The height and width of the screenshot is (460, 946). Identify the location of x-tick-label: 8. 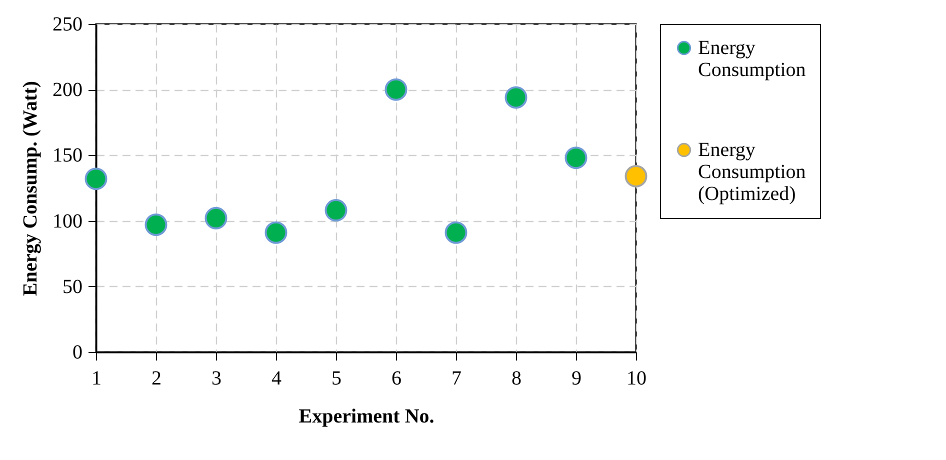
(517, 379).